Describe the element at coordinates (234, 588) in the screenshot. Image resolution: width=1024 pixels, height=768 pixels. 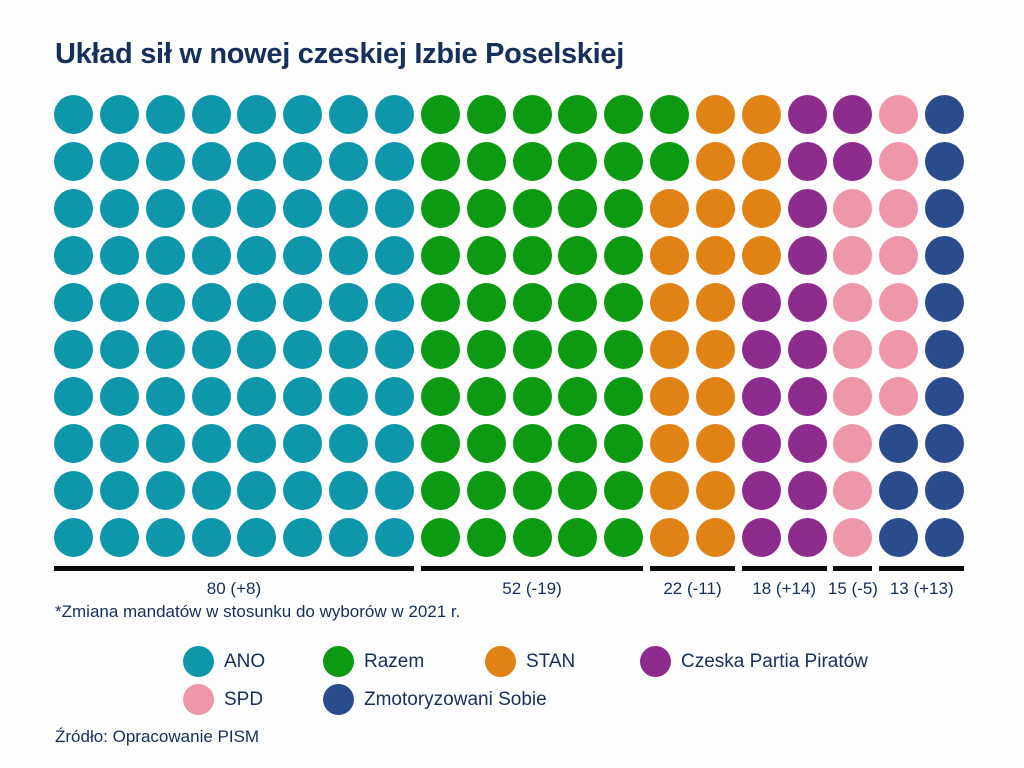
I see `seat-count-label-ano: 80 (+8)` at that location.